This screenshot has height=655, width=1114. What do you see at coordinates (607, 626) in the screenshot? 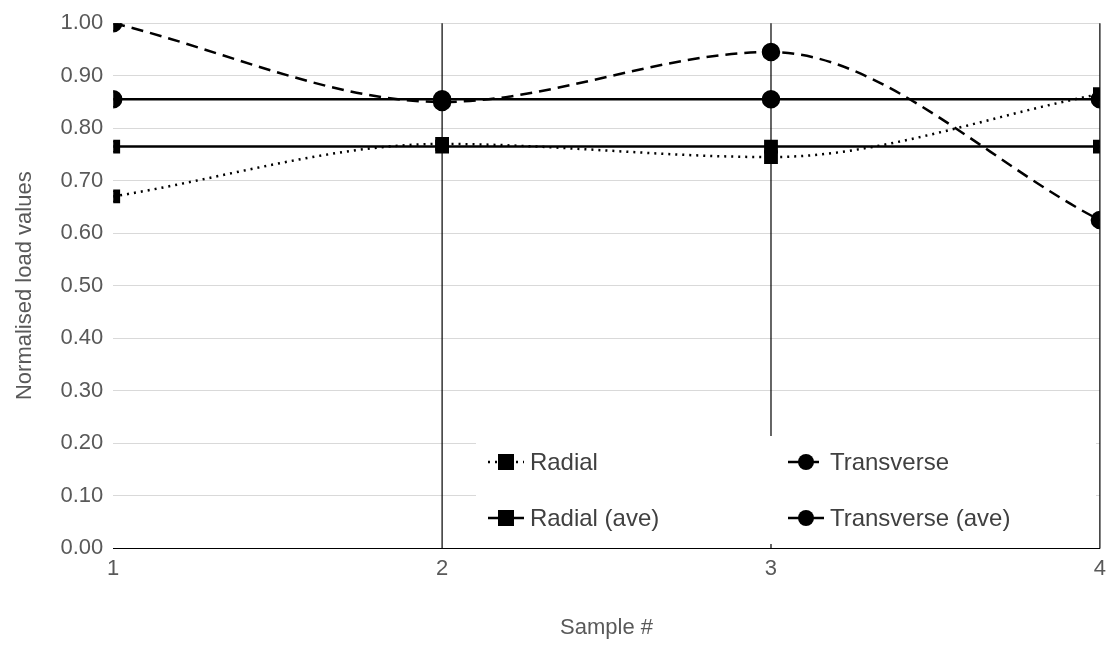
I see `x-axis-title: Sample #` at bounding box center [607, 626].